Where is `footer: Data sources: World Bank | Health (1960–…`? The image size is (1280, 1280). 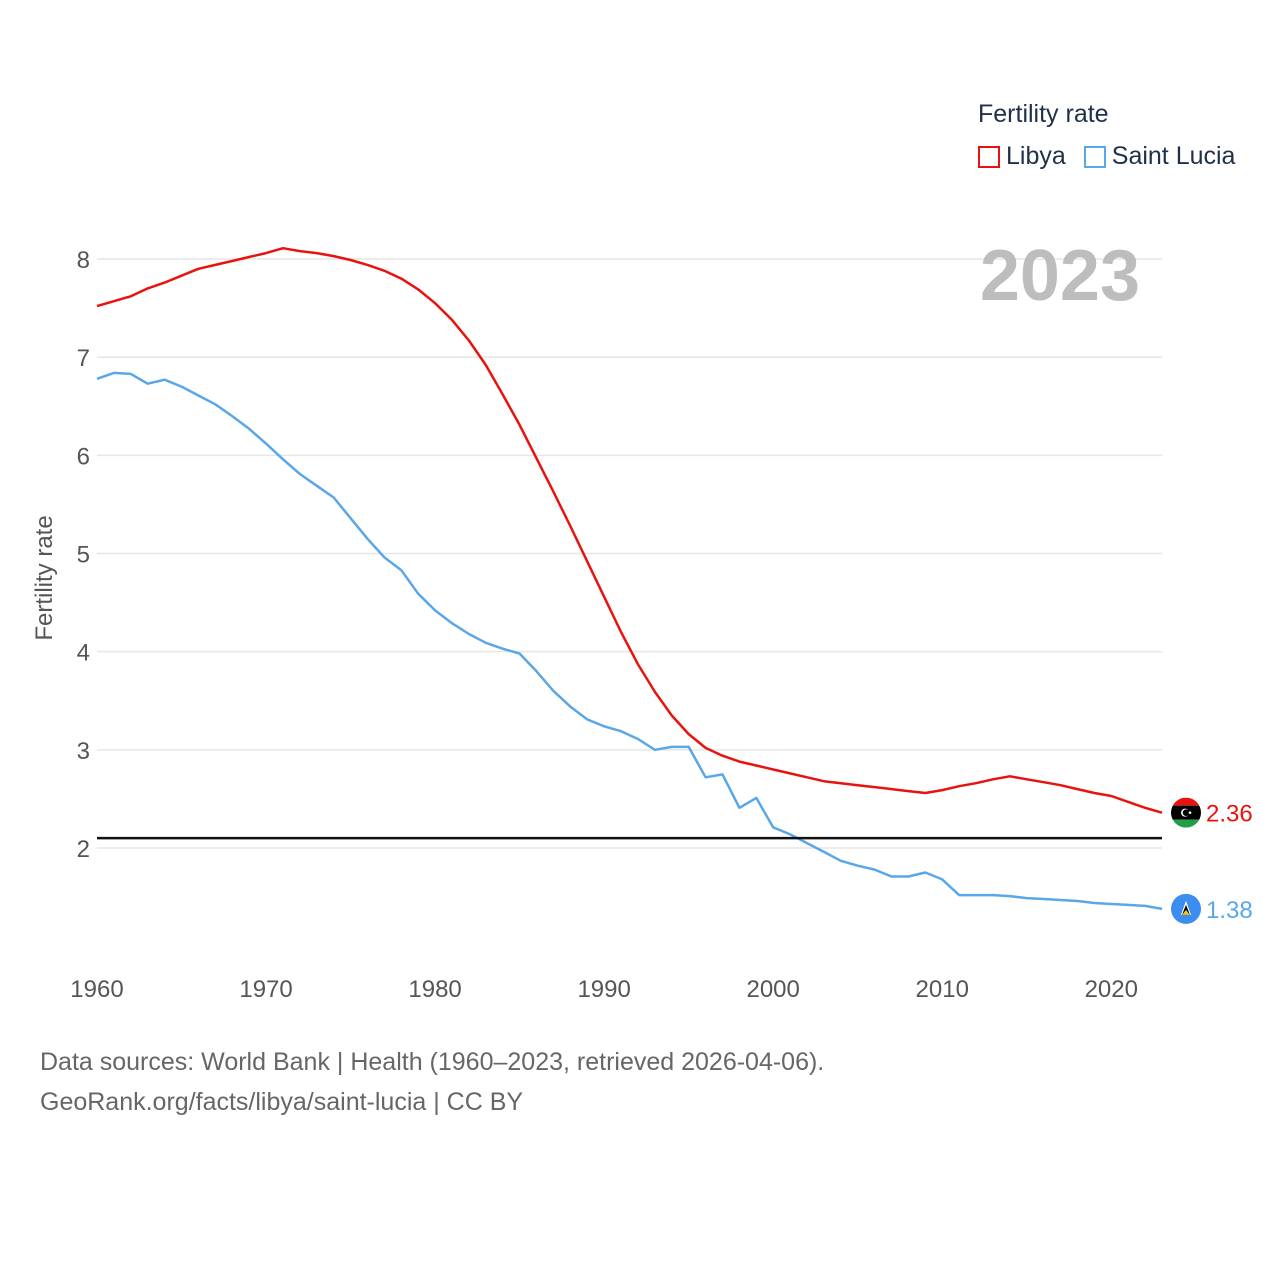 footer: Data sources: World Bank | Health (1960–… is located at coordinates (432, 1082).